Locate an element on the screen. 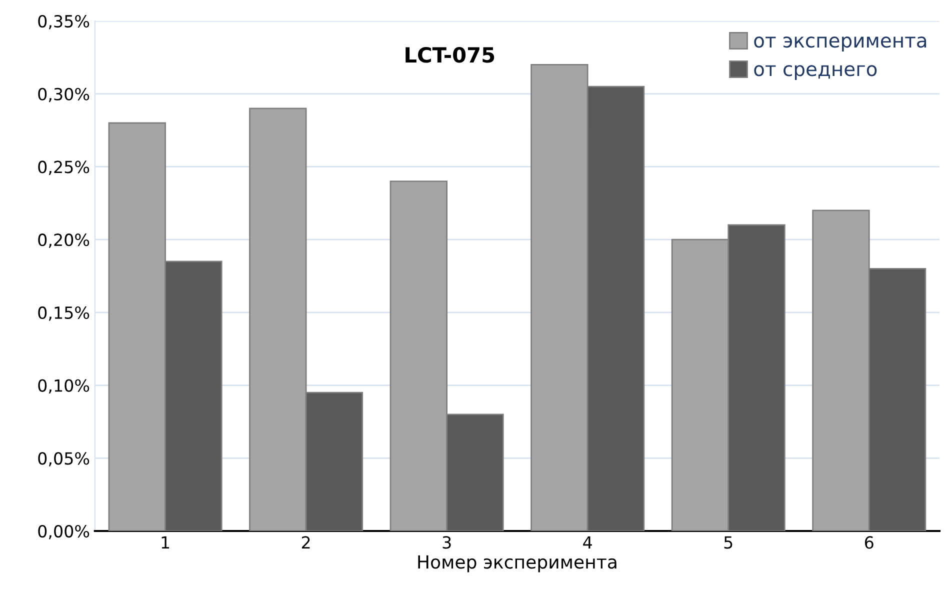 The width and height of the screenshot is (949, 600). legend-label: от среднего is located at coordinates (815, 72).